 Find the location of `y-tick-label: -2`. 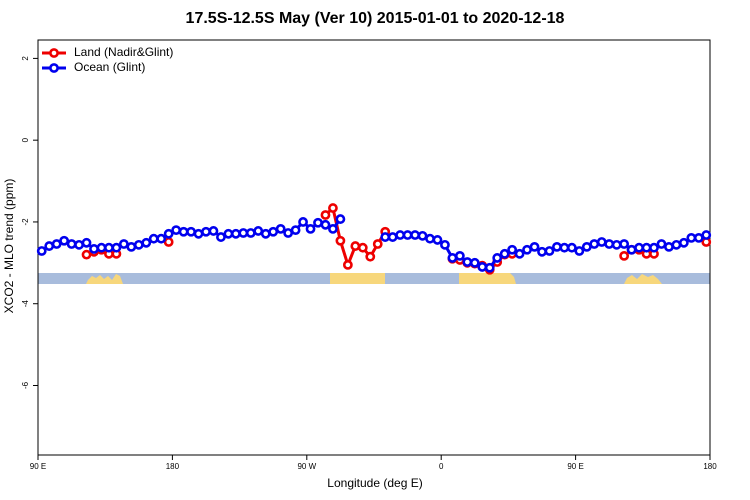

y-tick-label: -2 is located at coordinates (25, 222).